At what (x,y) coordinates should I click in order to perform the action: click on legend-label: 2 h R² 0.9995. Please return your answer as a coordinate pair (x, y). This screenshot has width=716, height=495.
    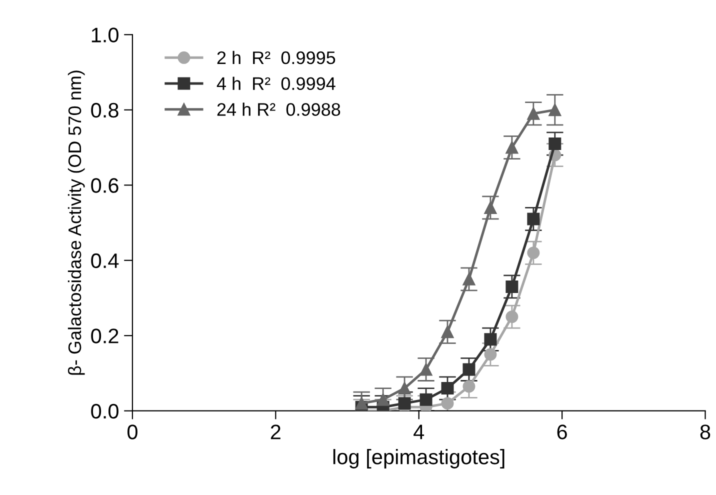
    Looking at the image, I should click on (276, 57).